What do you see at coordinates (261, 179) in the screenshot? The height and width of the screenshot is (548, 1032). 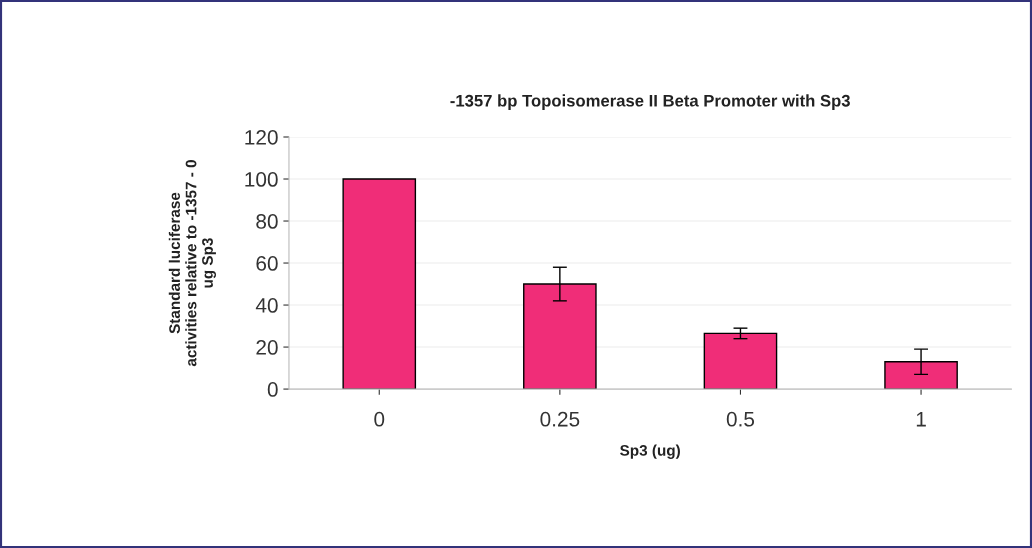 I see `y-tick-label: 100` at bounding box center [261, 179].